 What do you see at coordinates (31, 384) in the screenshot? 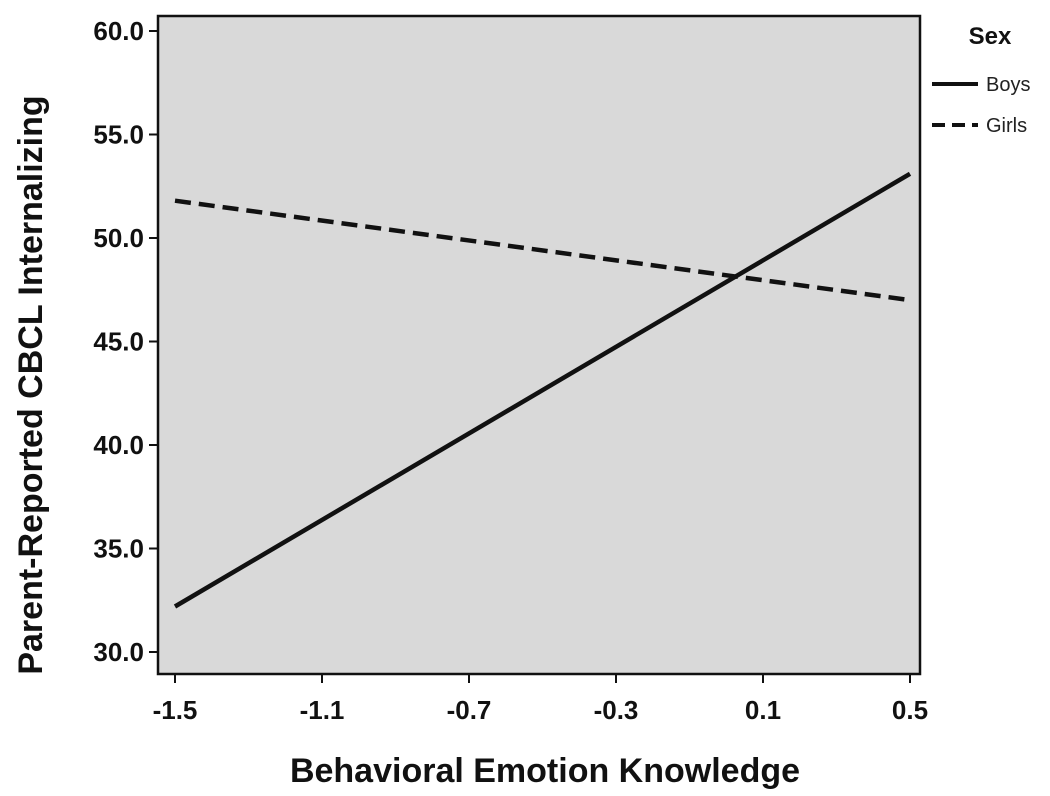
I see `y-axis-title: Parent-Reported CBCL Internalizing` at bounding box center [31, 384].